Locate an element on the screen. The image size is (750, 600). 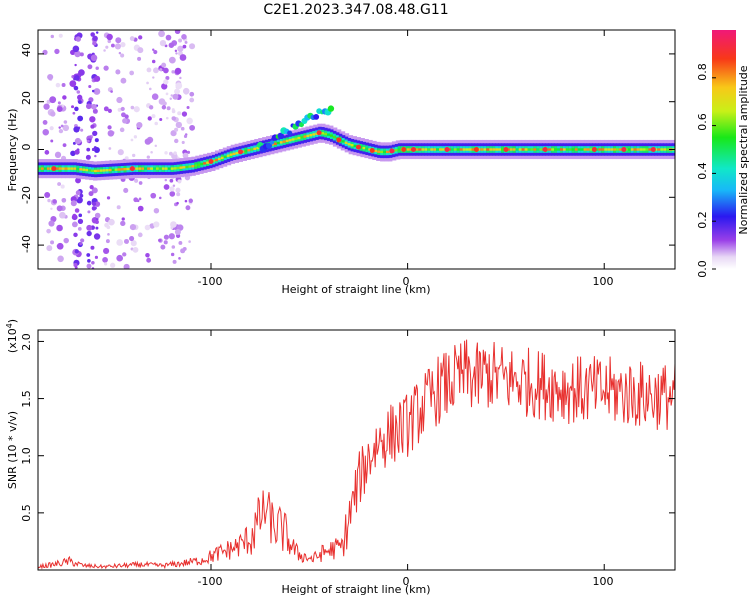
y-scale-factor: (x104) is located at coordinates (12, 336).